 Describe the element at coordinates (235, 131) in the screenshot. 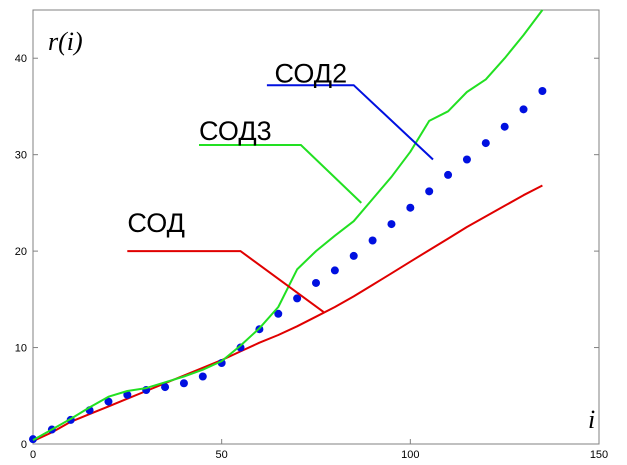

I see `callout-label: СОД3` at that location.